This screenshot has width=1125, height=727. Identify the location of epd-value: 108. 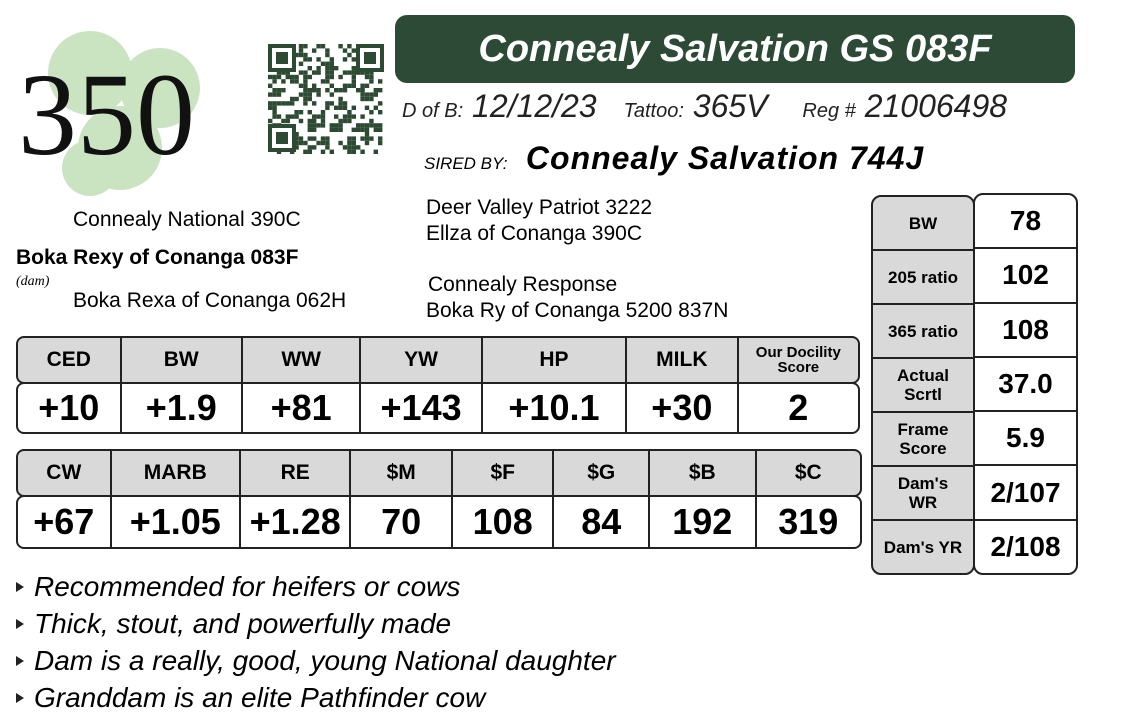
(504, 522).